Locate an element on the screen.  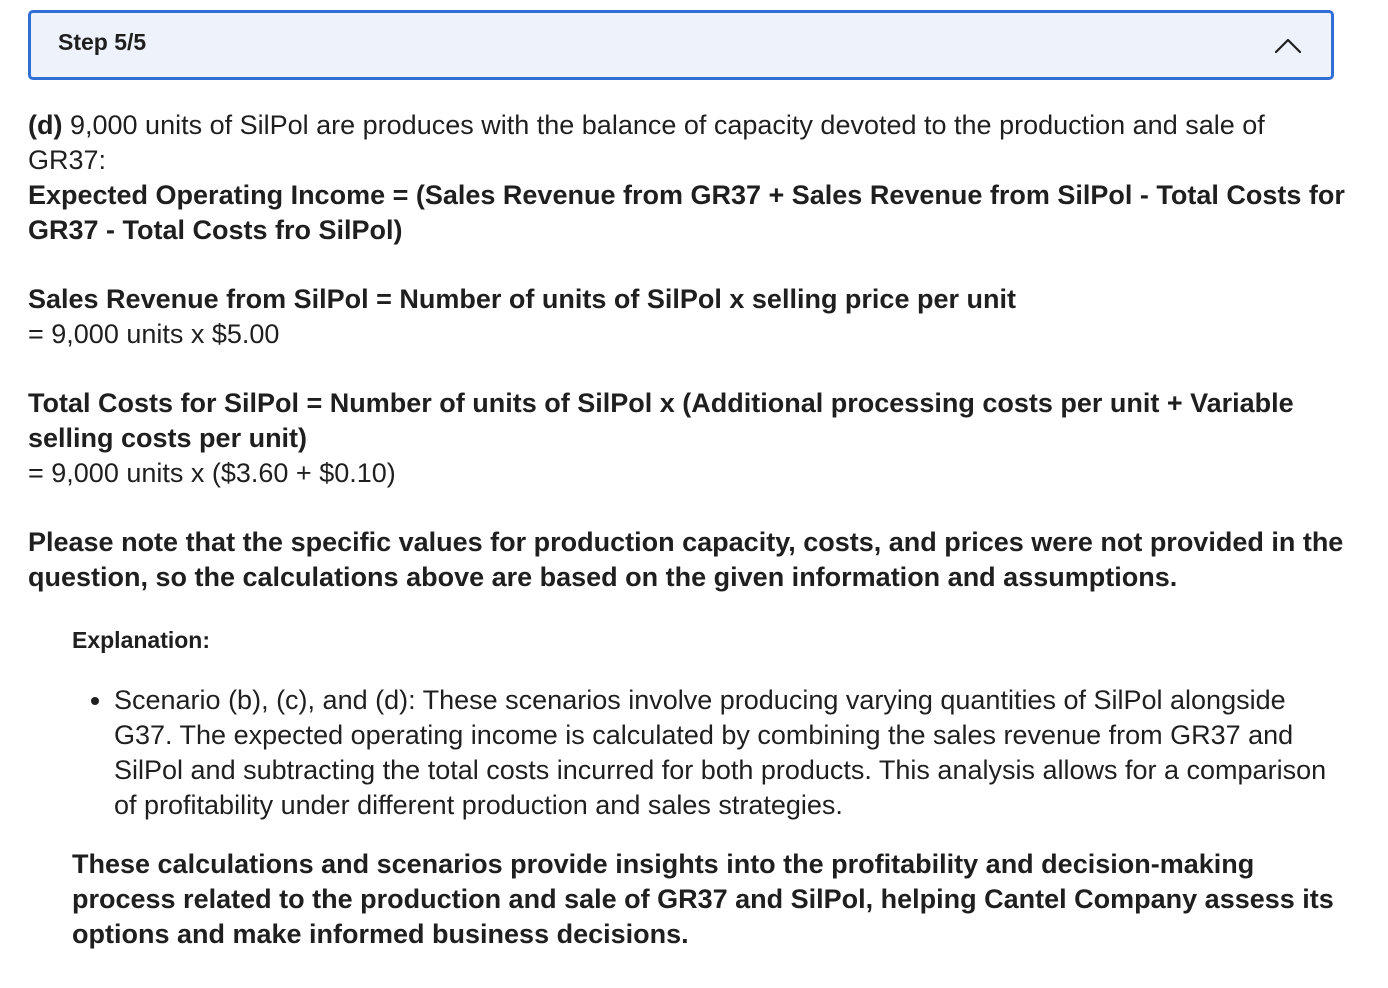
total-costs-calc: = 9,000 units x ($3.60 + $0.10) is located at coordinates (212, 473).